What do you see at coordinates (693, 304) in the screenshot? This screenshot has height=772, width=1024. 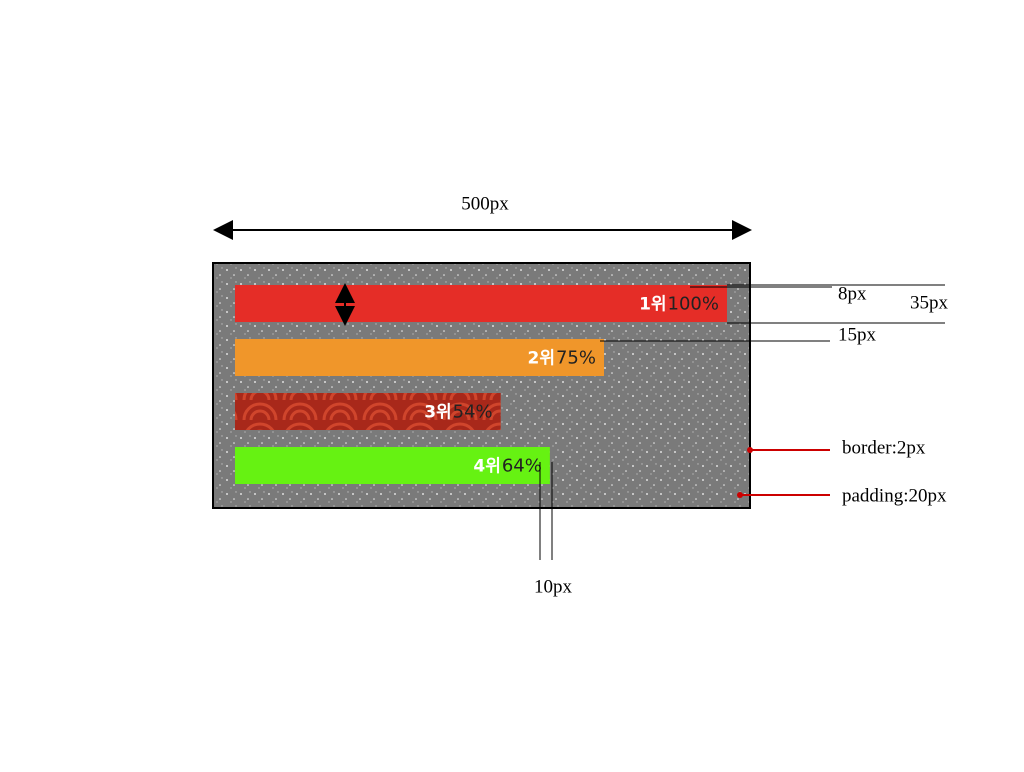 I see `percent-label: 100%` at bounding box center [693, 304].